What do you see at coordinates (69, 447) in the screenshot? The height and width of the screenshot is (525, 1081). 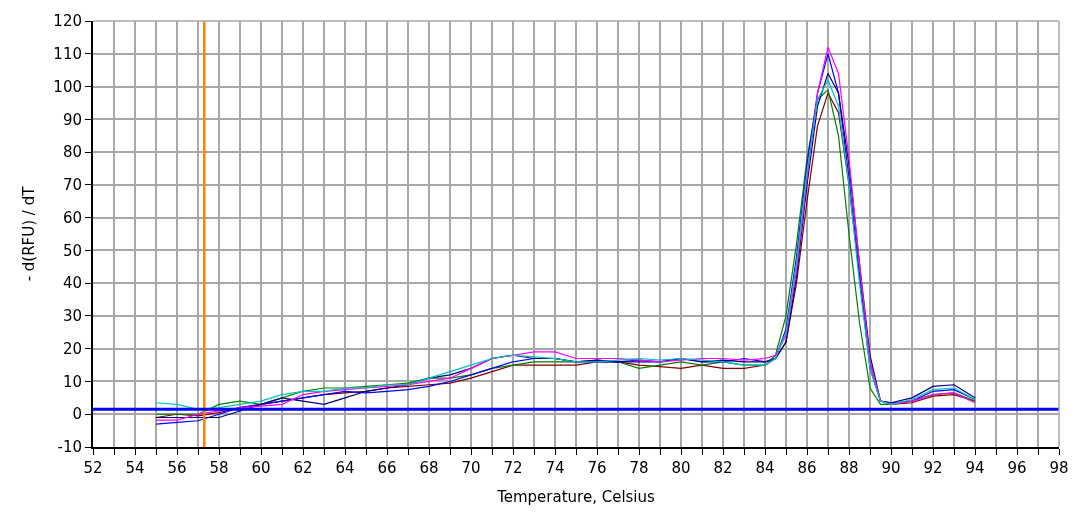 I see `y-tick-label: -10` at bounding box center [69, 447].